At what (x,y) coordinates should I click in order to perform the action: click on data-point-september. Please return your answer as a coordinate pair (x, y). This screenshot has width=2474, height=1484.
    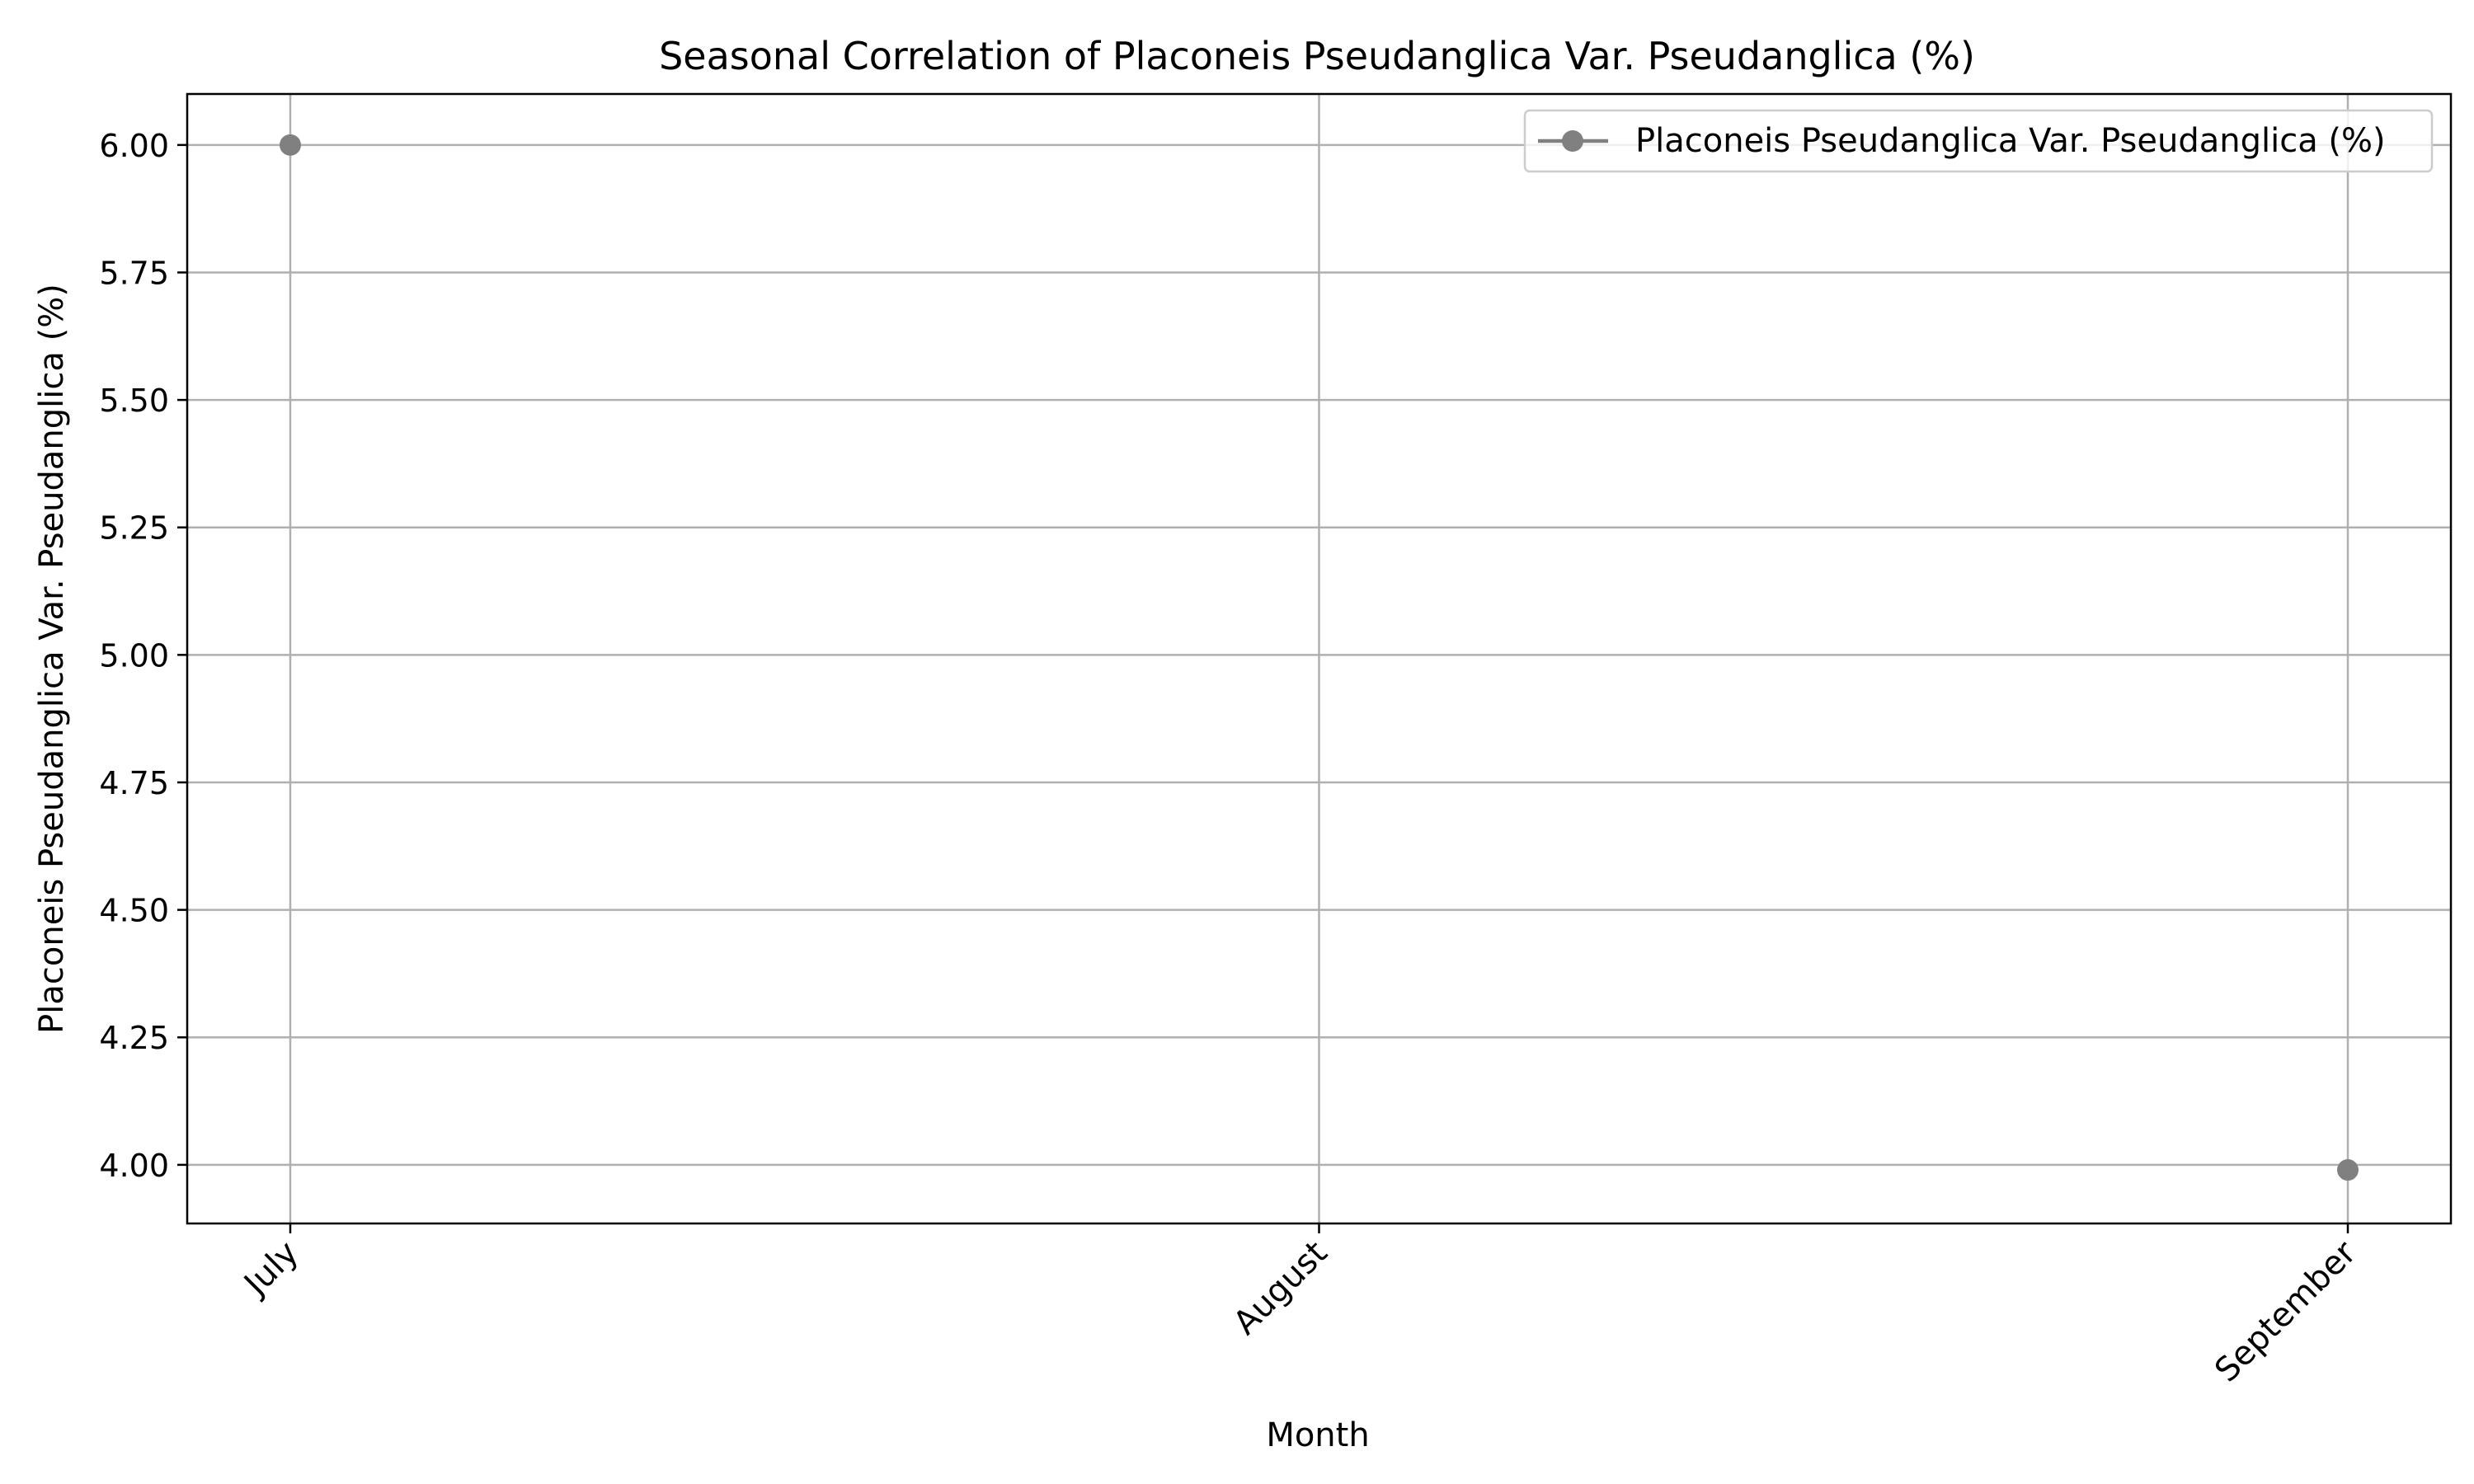
    Looking at the image, I should click on (2348, 1170).